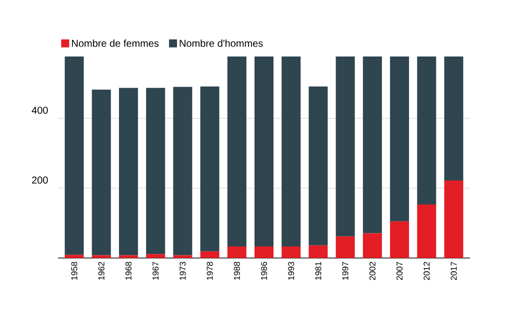  I want to click on x-tick-label: 1962, so click(101, 271).